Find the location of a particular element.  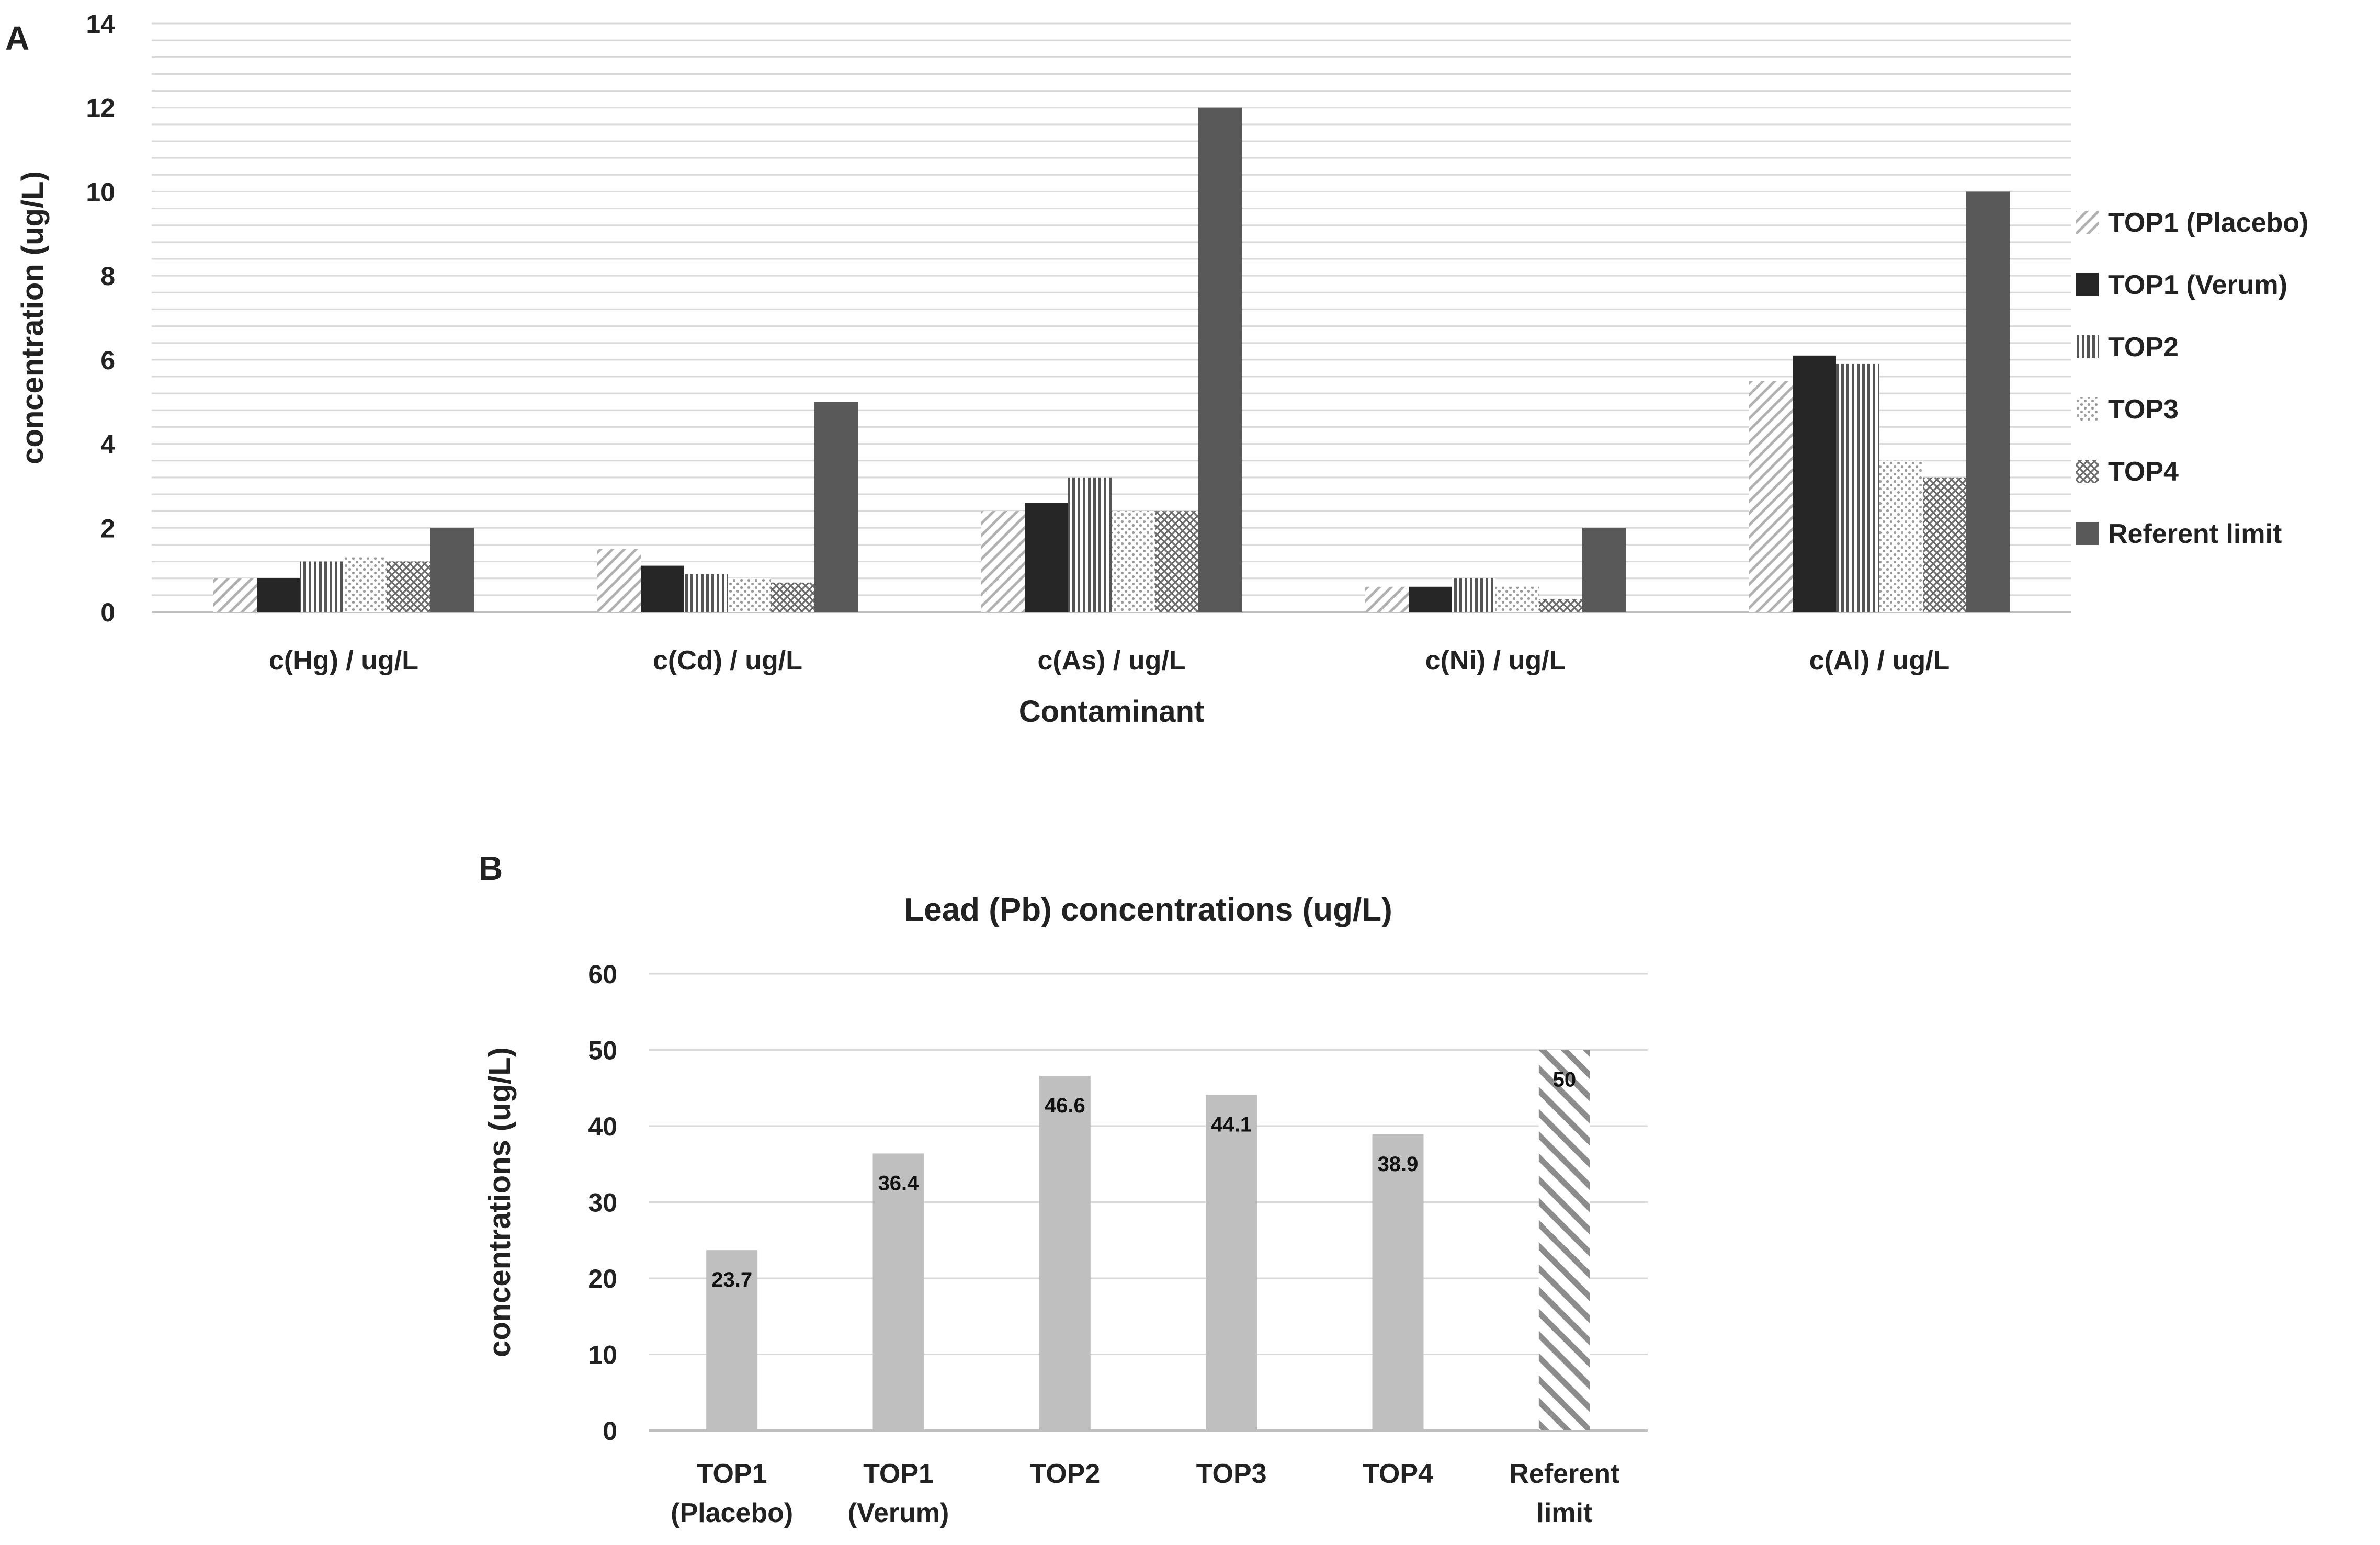

legend-label: TOP2 is located at coordinates (2143, 347).